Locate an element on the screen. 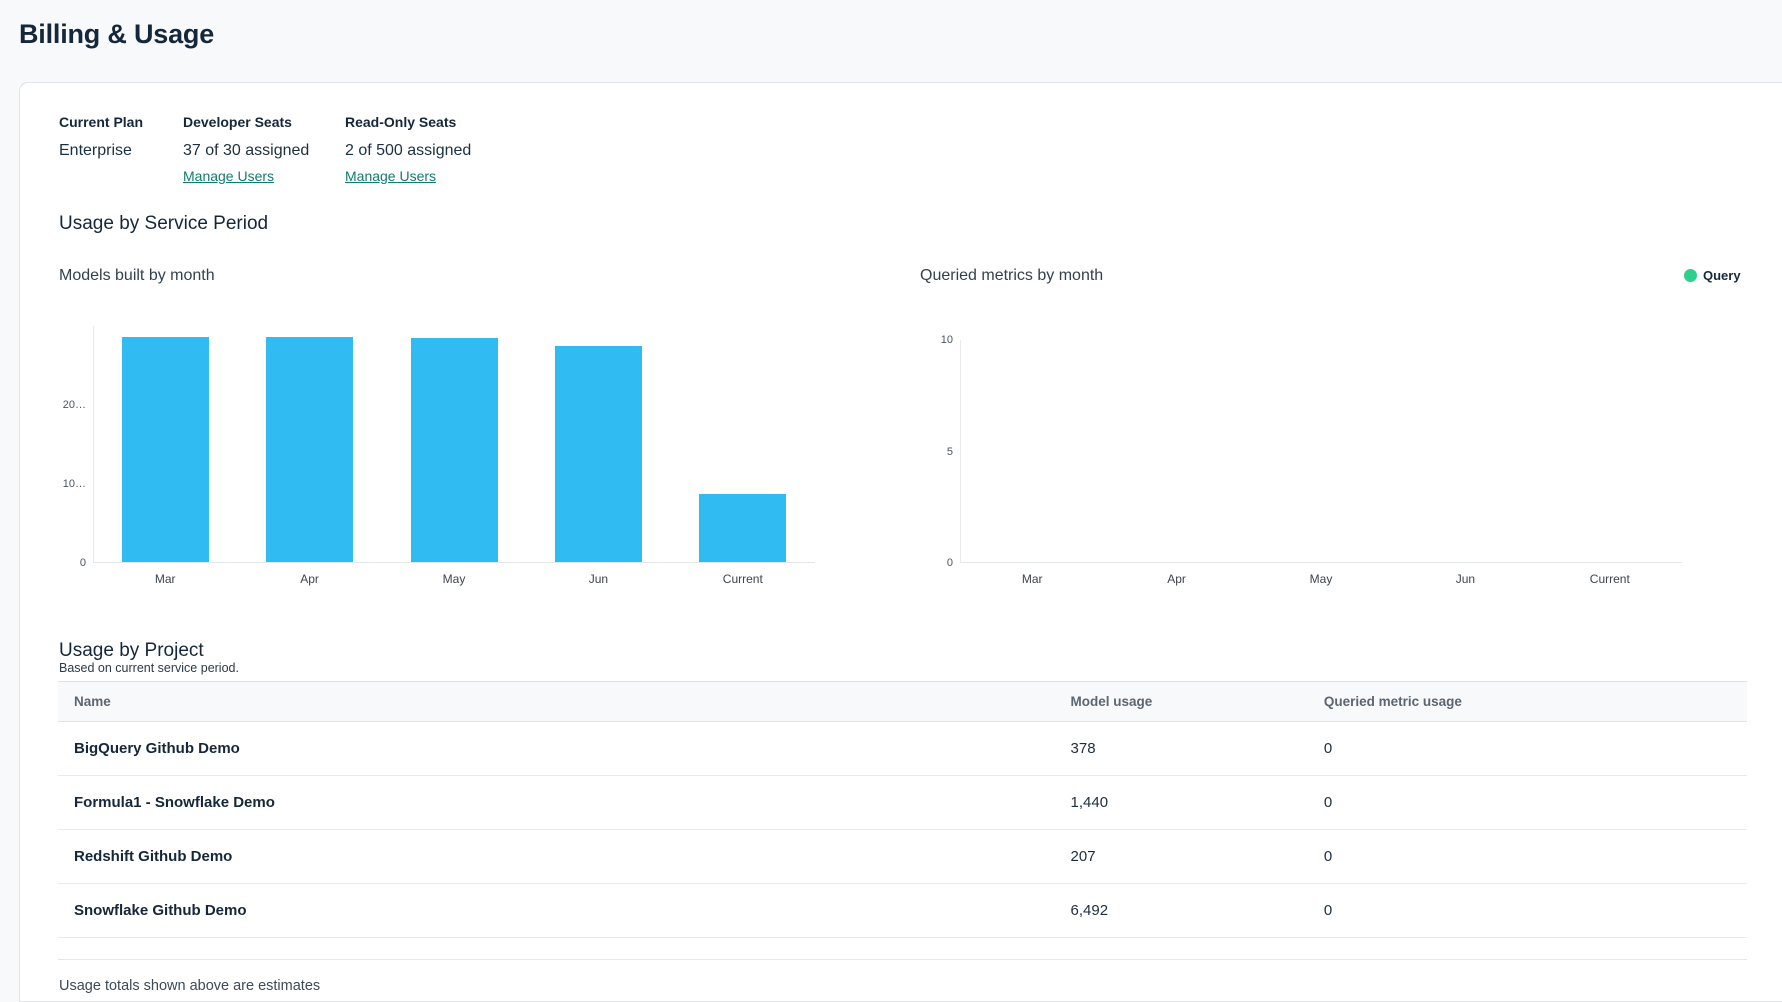 Image resolution: width=1782 pixels, height=1002 pixels. queried-chart-title: Queried metrics by month is located at coordinates (1012, 275).